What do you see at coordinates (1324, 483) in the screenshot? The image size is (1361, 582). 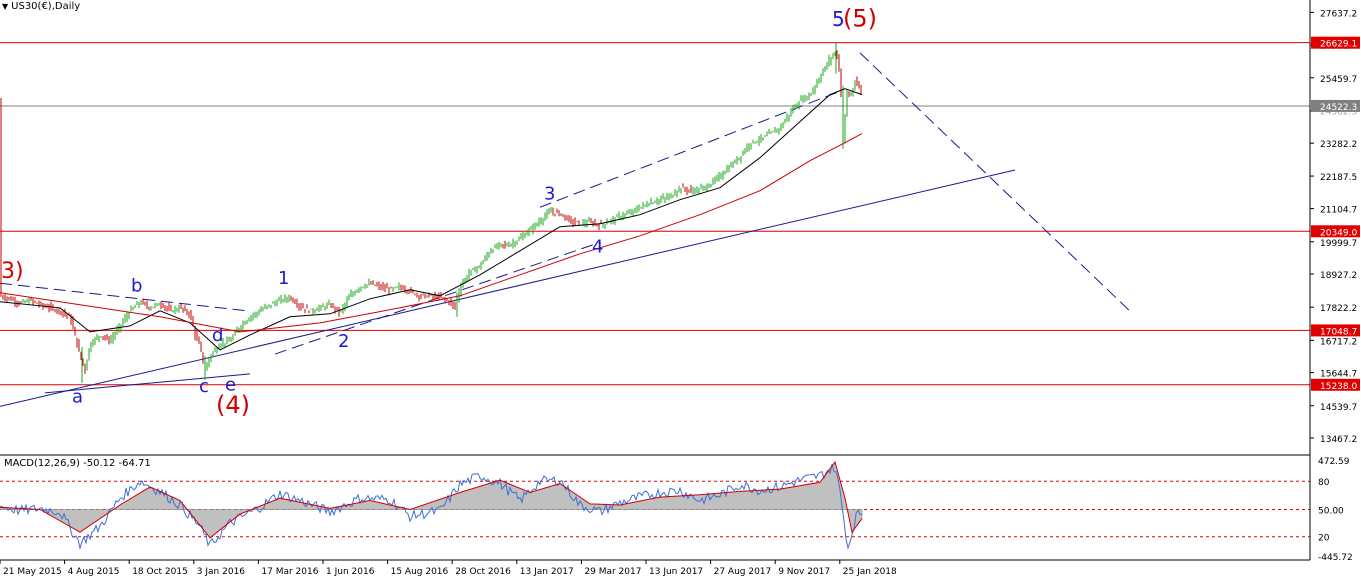 I see `macd-tick-label: 80` at bounding box center [1324, 483].